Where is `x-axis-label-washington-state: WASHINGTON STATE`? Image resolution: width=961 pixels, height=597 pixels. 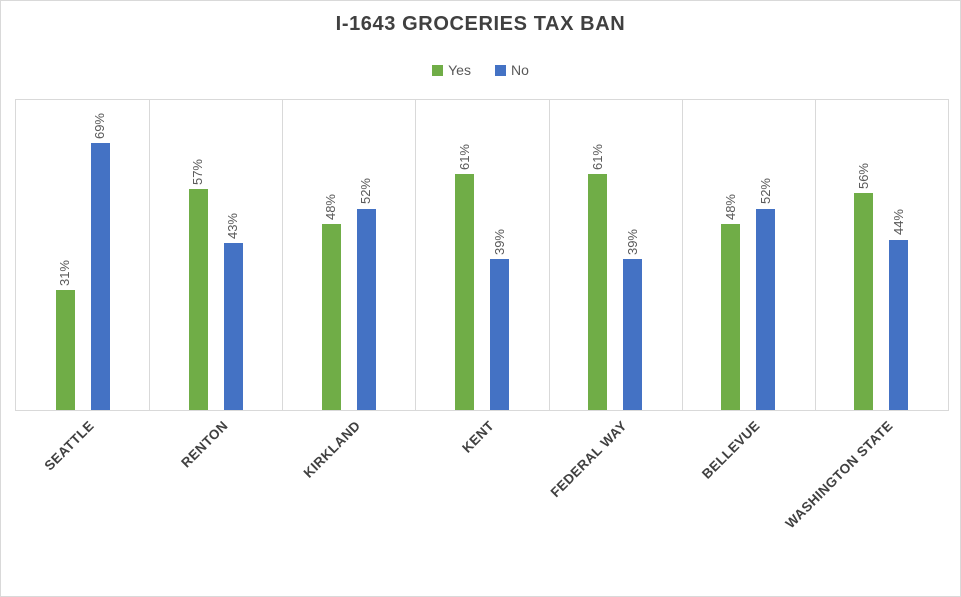 x-axis-label-washington-state: WASHINGTON STATE is located at coordinates (839, 475).